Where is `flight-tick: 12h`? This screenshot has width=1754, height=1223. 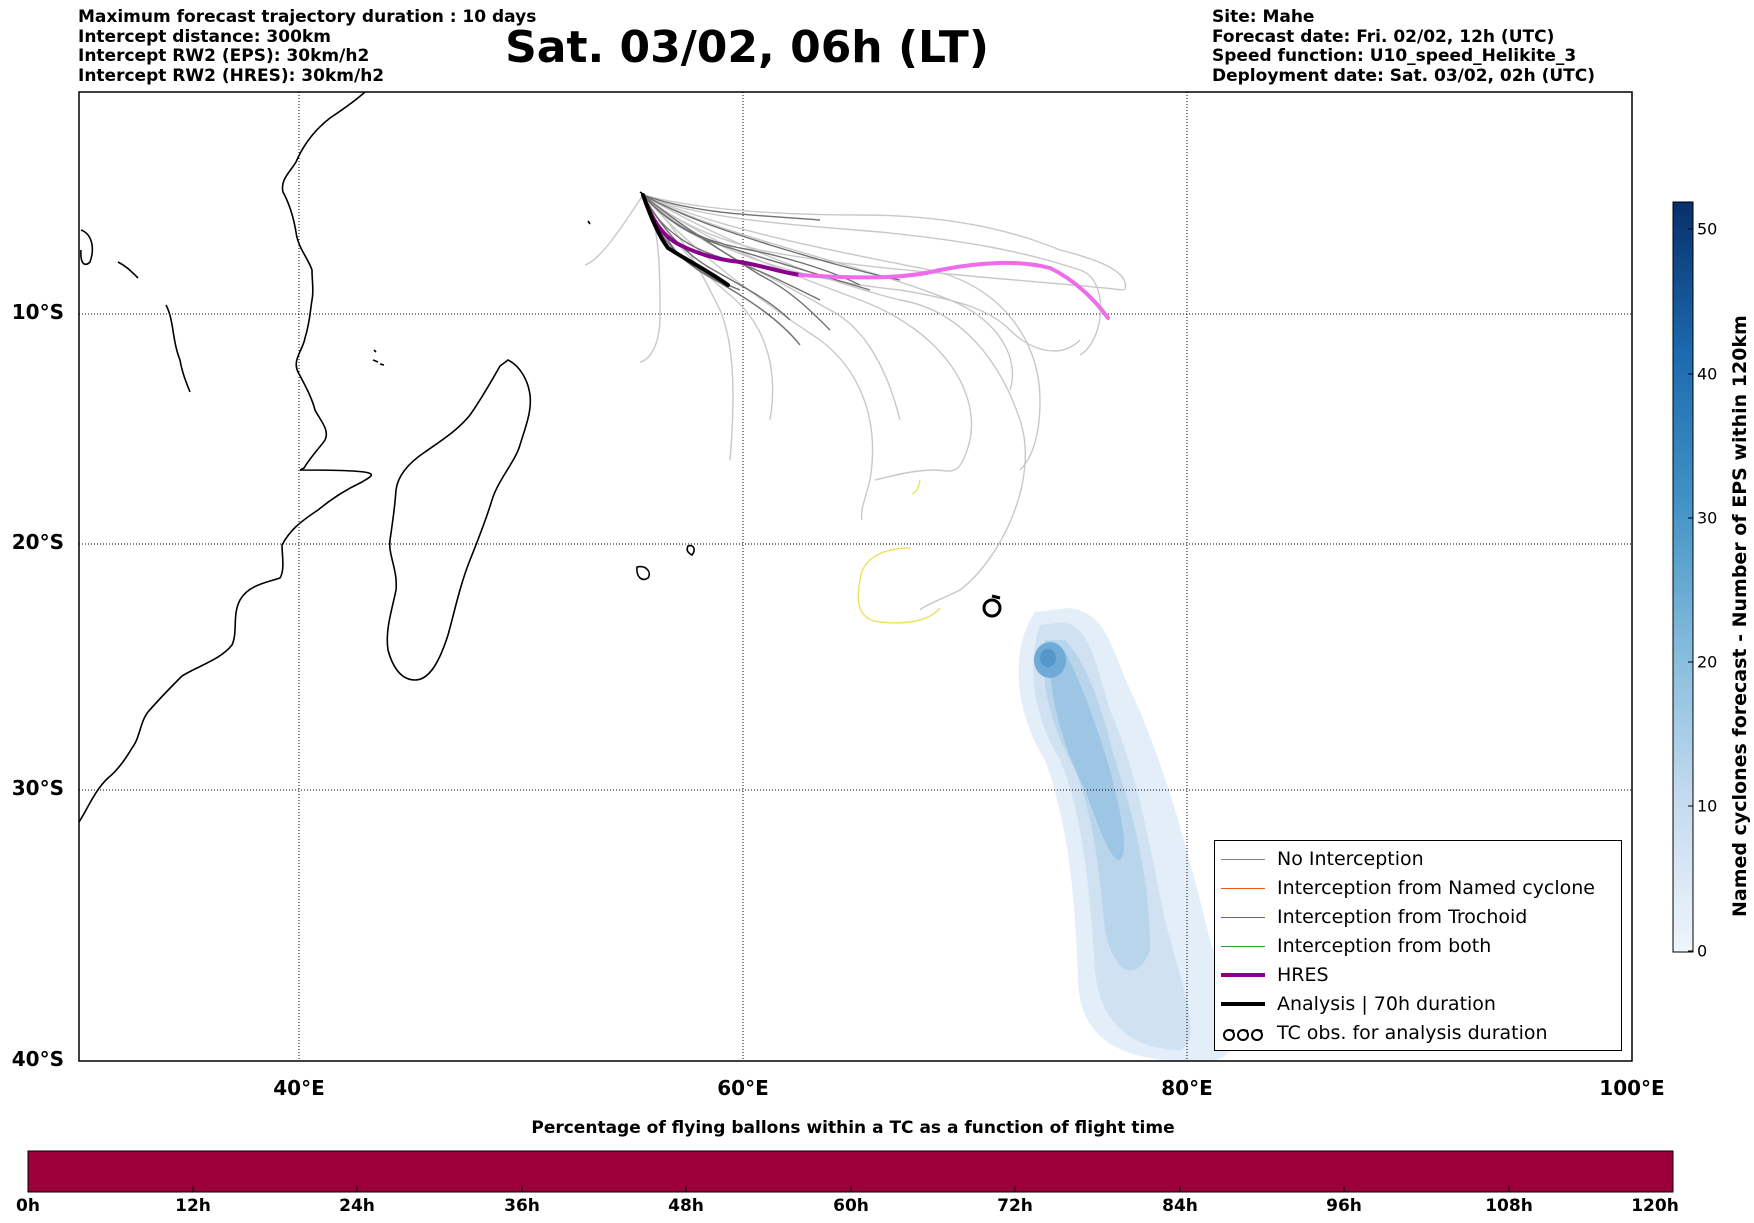
flight-tick: 12h is located at coordinates (193, 1206).